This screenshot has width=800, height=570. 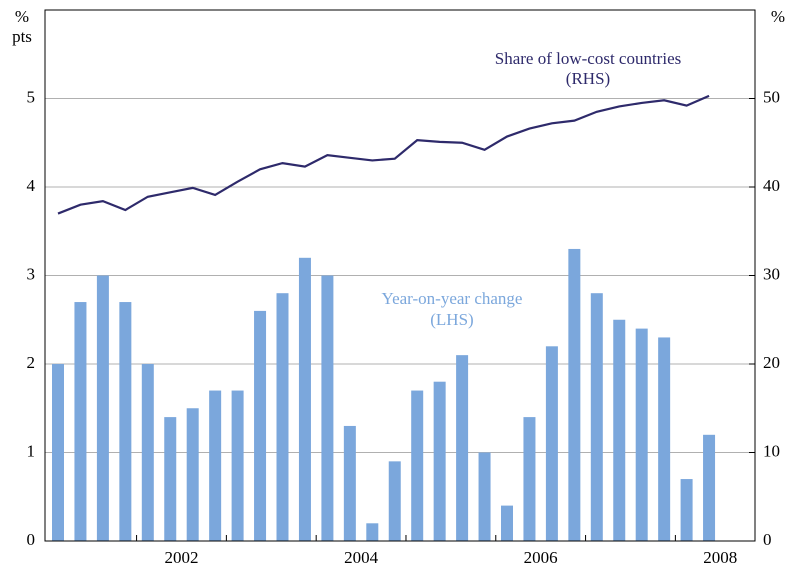 What do you see at coordinates (31, 273) in the screenshot?
I see `y-tick-label: 3` at bounding box center [31, 273].